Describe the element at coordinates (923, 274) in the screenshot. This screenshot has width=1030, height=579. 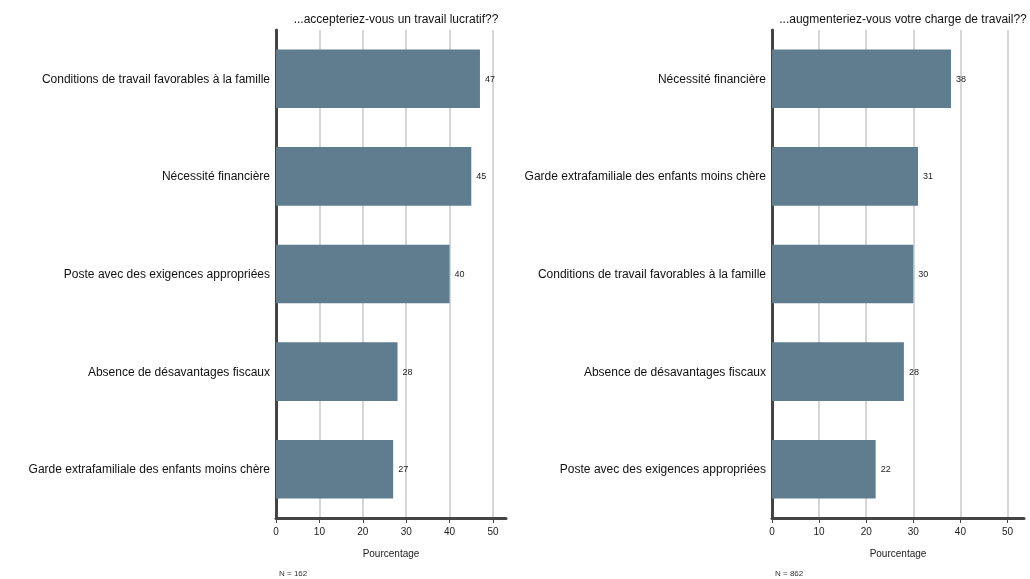
I see `data-label: 30` at that location.